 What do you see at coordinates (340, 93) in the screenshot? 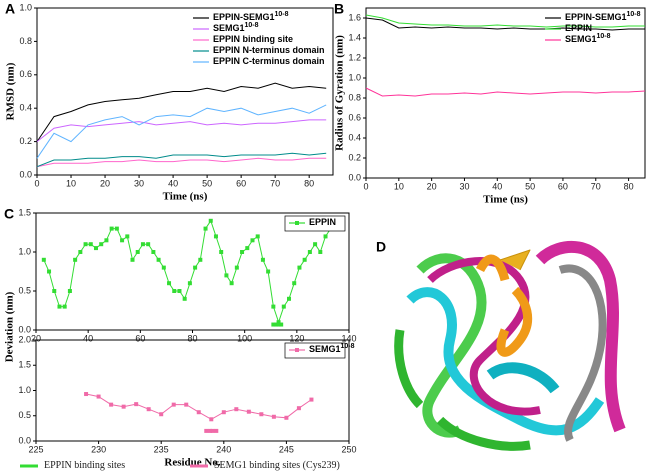
I see `y-axis-label: Radius of Gyration (nm)` at bounding box center [340, 93].